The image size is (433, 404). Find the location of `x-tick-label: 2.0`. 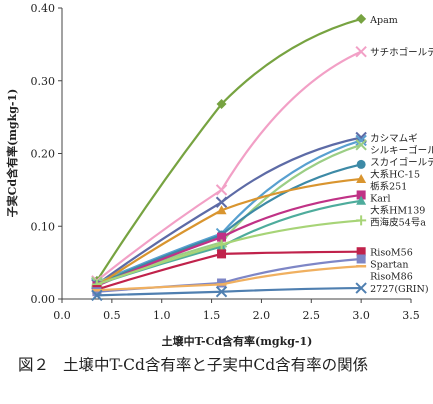

x-tick-label: 2.0 is located at coordinates (262, 315).